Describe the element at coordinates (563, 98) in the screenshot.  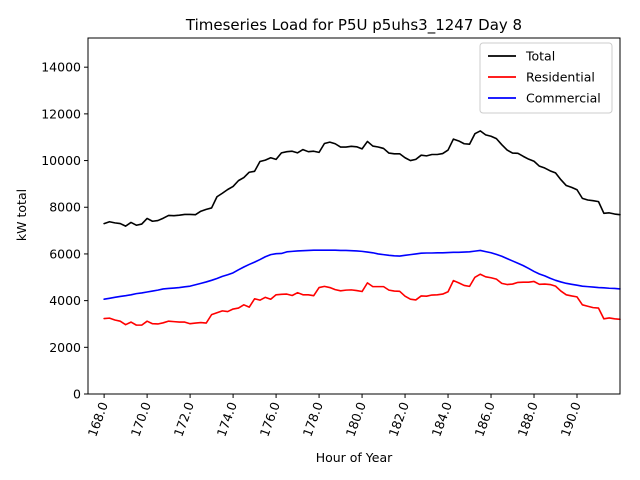
I see `legend-label-commercial: Commercial` at that location.